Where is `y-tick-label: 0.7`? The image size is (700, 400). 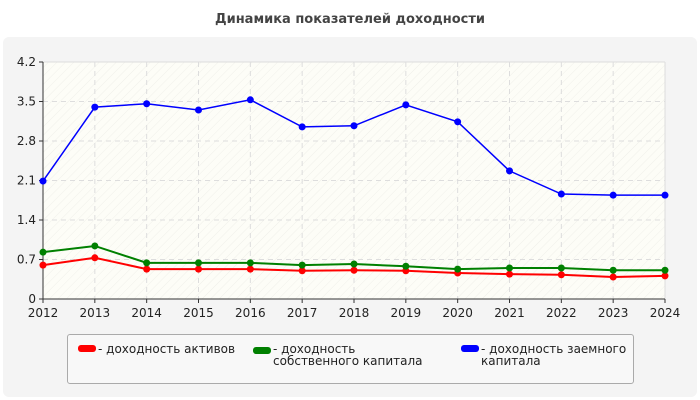
y-tick-label: 0.7 is located at coordinates (26, 260).